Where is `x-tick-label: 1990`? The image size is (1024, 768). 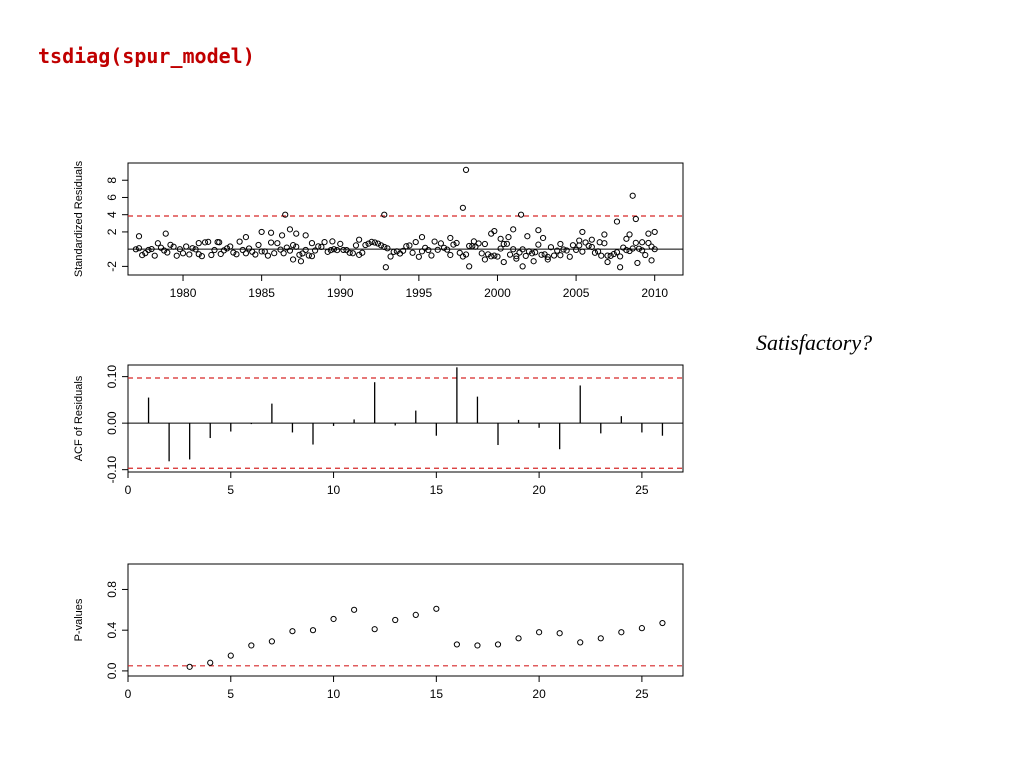 x-tick-label: 1990 is located at coordinates (340, 293).